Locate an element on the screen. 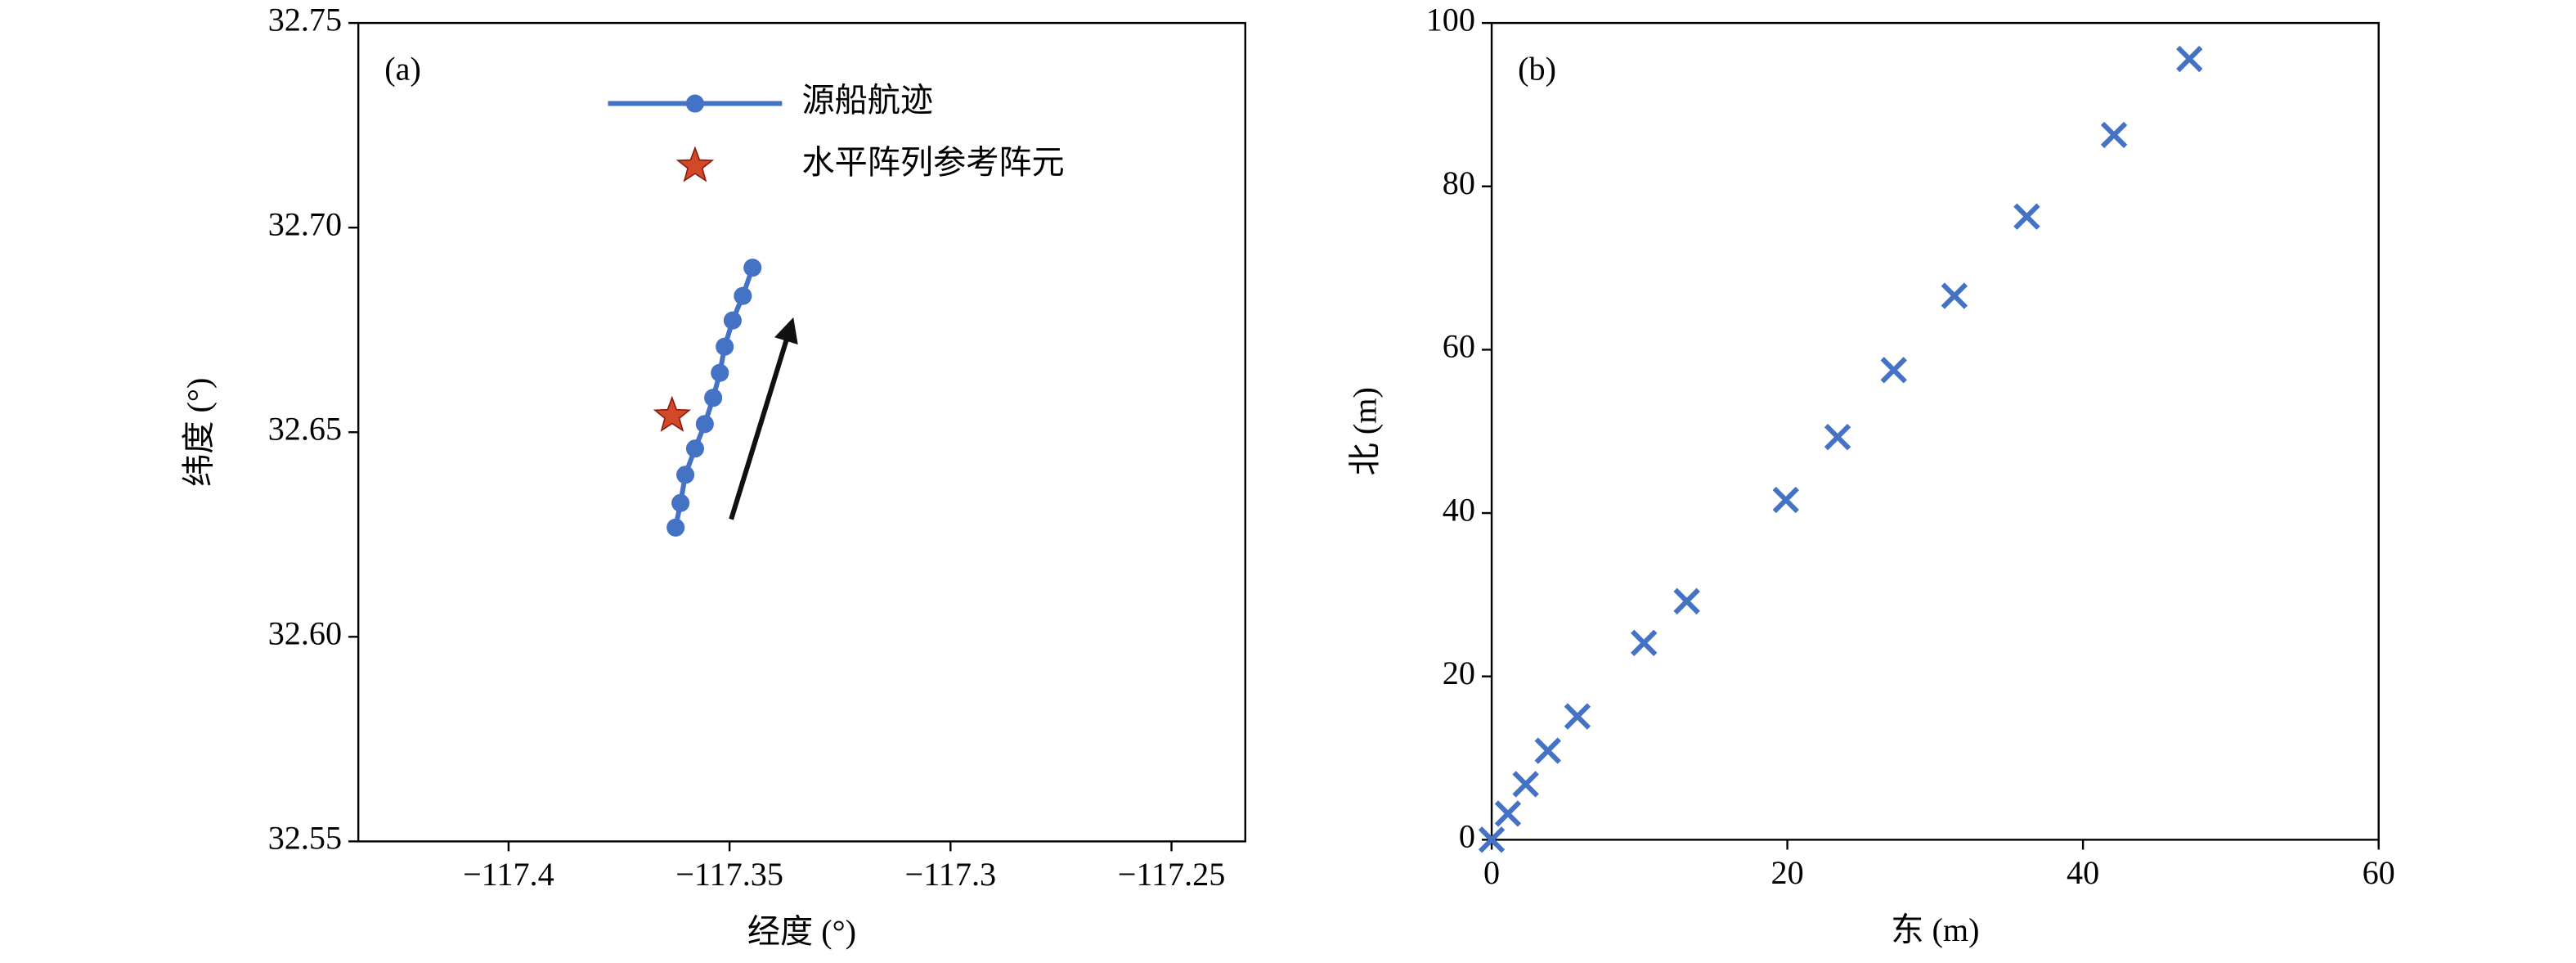 The height and width of the screenshot is (963, 2576). x-tick-label: 0 is located at coordinates (1492, 873).